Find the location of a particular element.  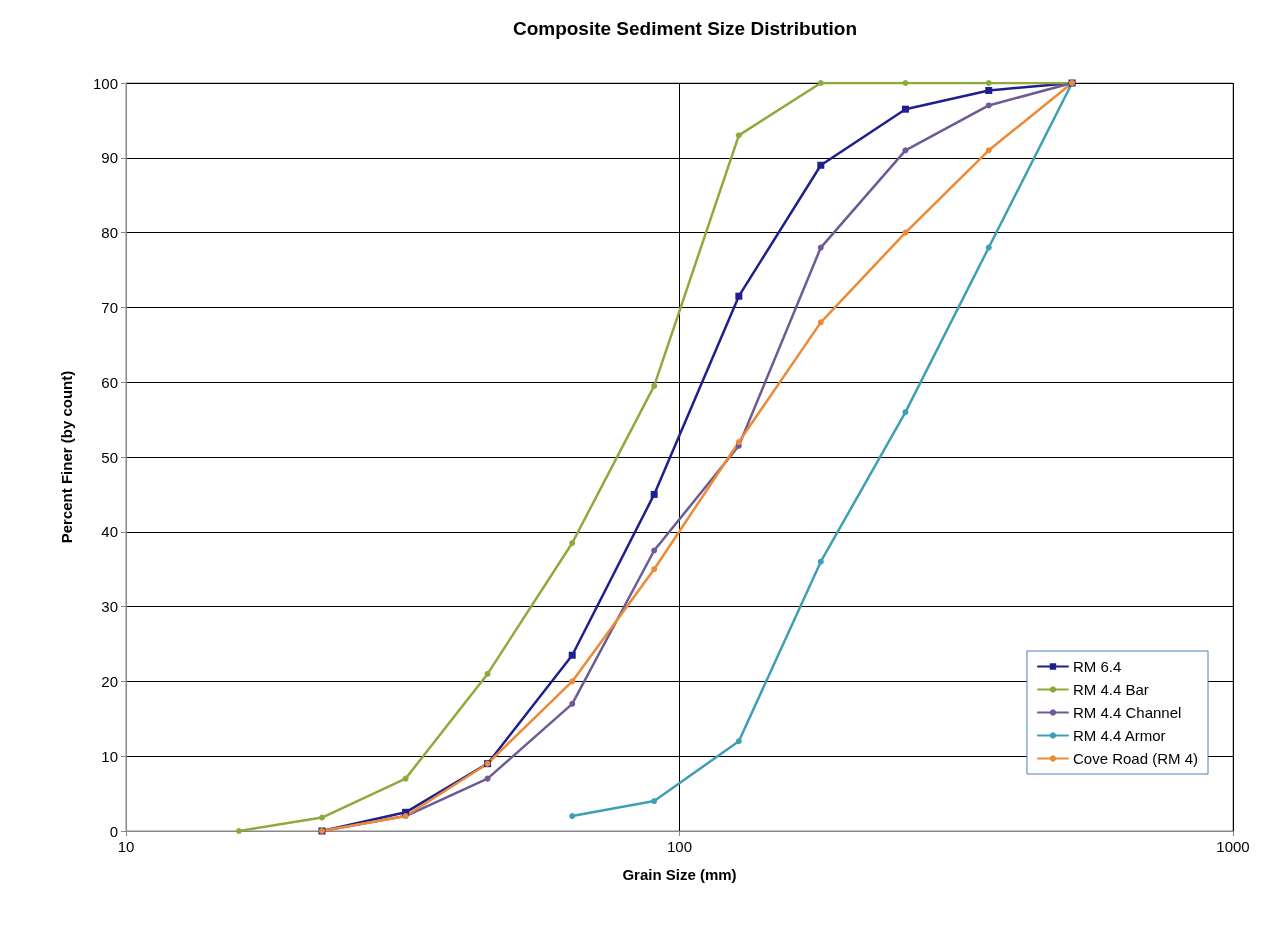

legend-label: RM 4.4 Armor is located at coordinates (1119, 735).